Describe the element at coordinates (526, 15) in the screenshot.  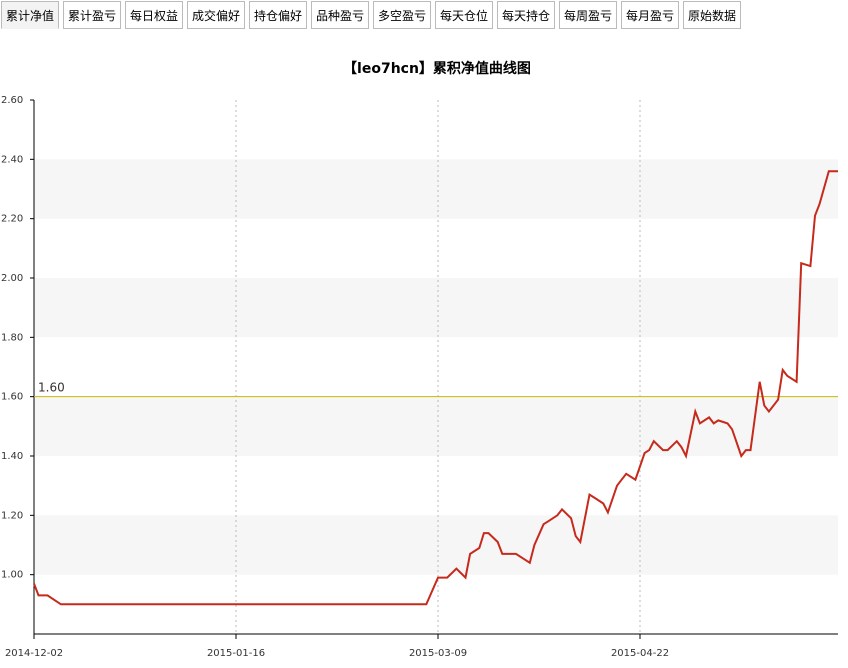
I see `tab: 每天持仓` at that location.